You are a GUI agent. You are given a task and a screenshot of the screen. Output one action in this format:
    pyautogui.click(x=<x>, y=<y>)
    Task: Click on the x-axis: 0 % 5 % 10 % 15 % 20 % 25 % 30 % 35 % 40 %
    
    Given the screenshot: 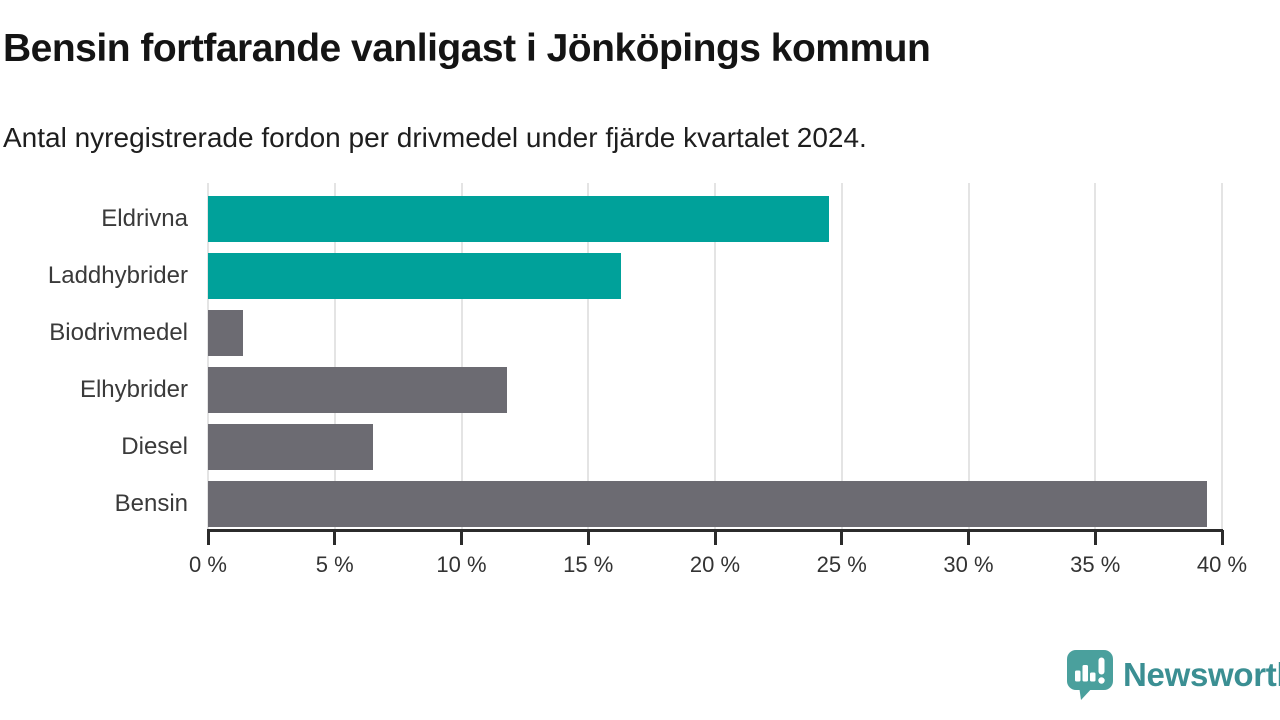 What is the action you would take?
    pyautogui.click(x=718, y=559)
    